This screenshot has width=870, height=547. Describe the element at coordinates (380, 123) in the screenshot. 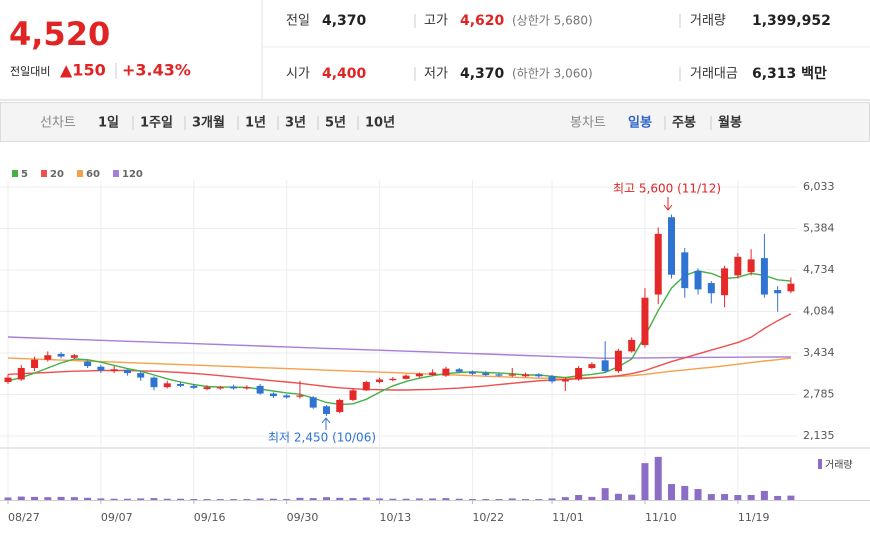

I see `period-button: 10년` at that location.